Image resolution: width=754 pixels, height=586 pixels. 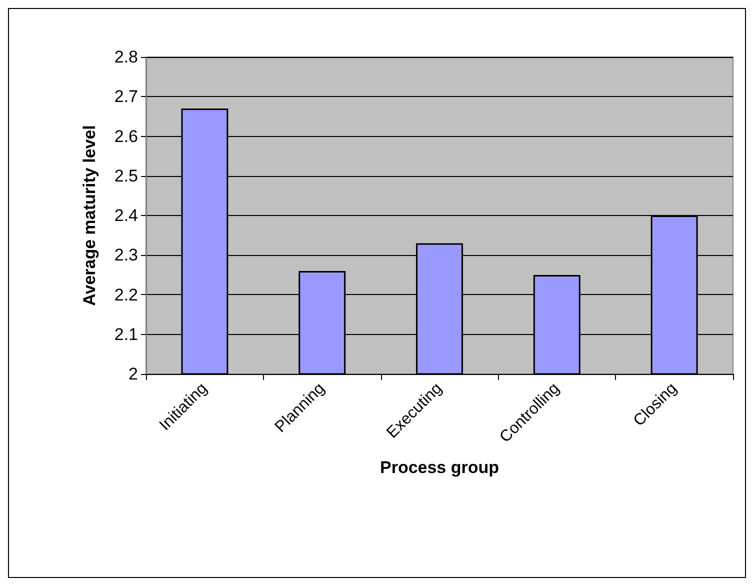 What do you see at coordinates (440, 467) in the screenshot?
I see `x-axis-title: Process group` at bounding box center [440, 467].